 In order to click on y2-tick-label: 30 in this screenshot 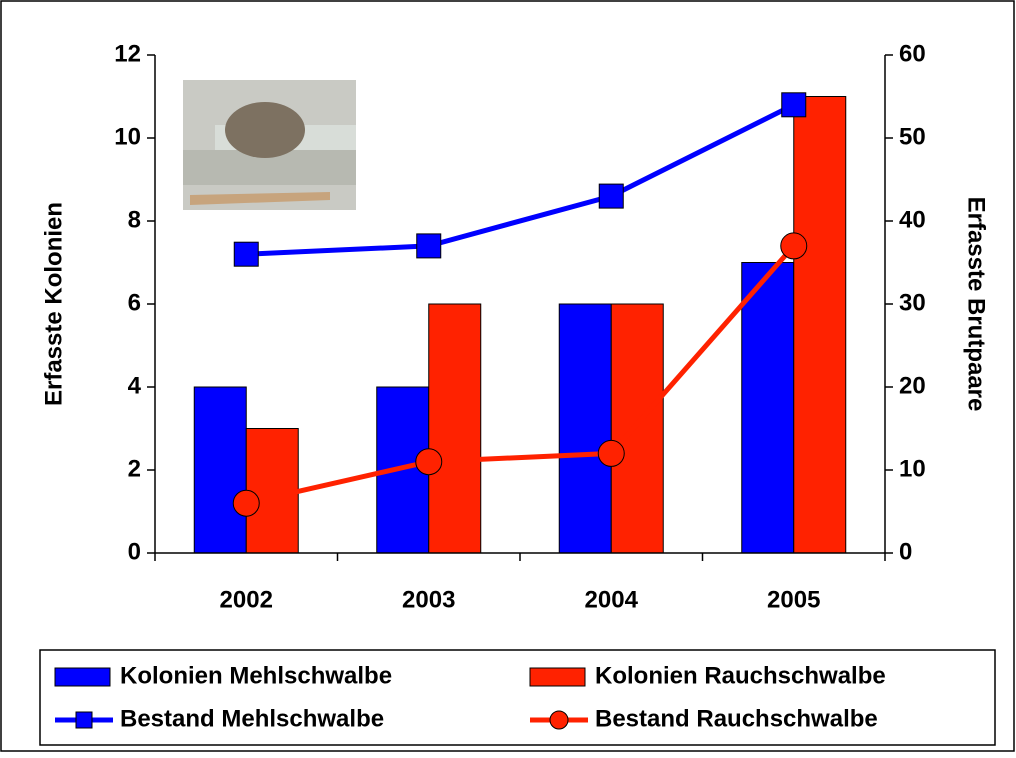, I will do `click(912, 302)`.